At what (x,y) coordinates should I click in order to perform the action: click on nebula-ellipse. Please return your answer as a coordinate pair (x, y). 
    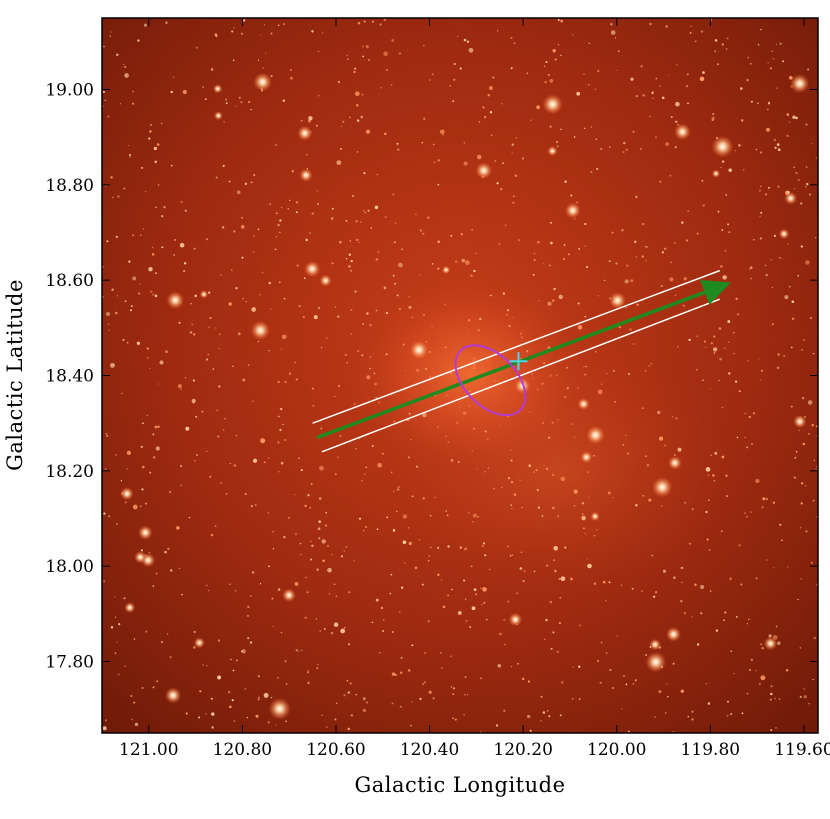
    Looking at the image, I should click on (490, 380).